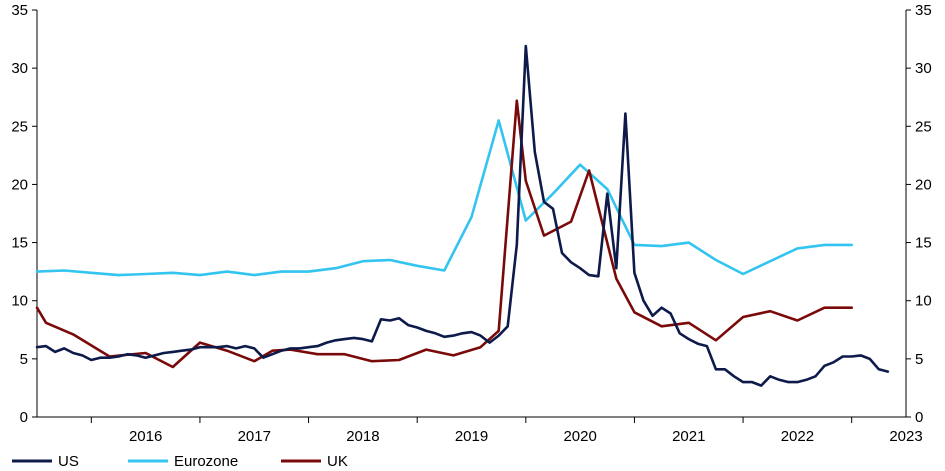 This screenshot has width=945, height=471. What do you see at coordinates (919, 359) in the screenshot?
I see `y-right-tick-label: 5` at bounding box center [919, 359].